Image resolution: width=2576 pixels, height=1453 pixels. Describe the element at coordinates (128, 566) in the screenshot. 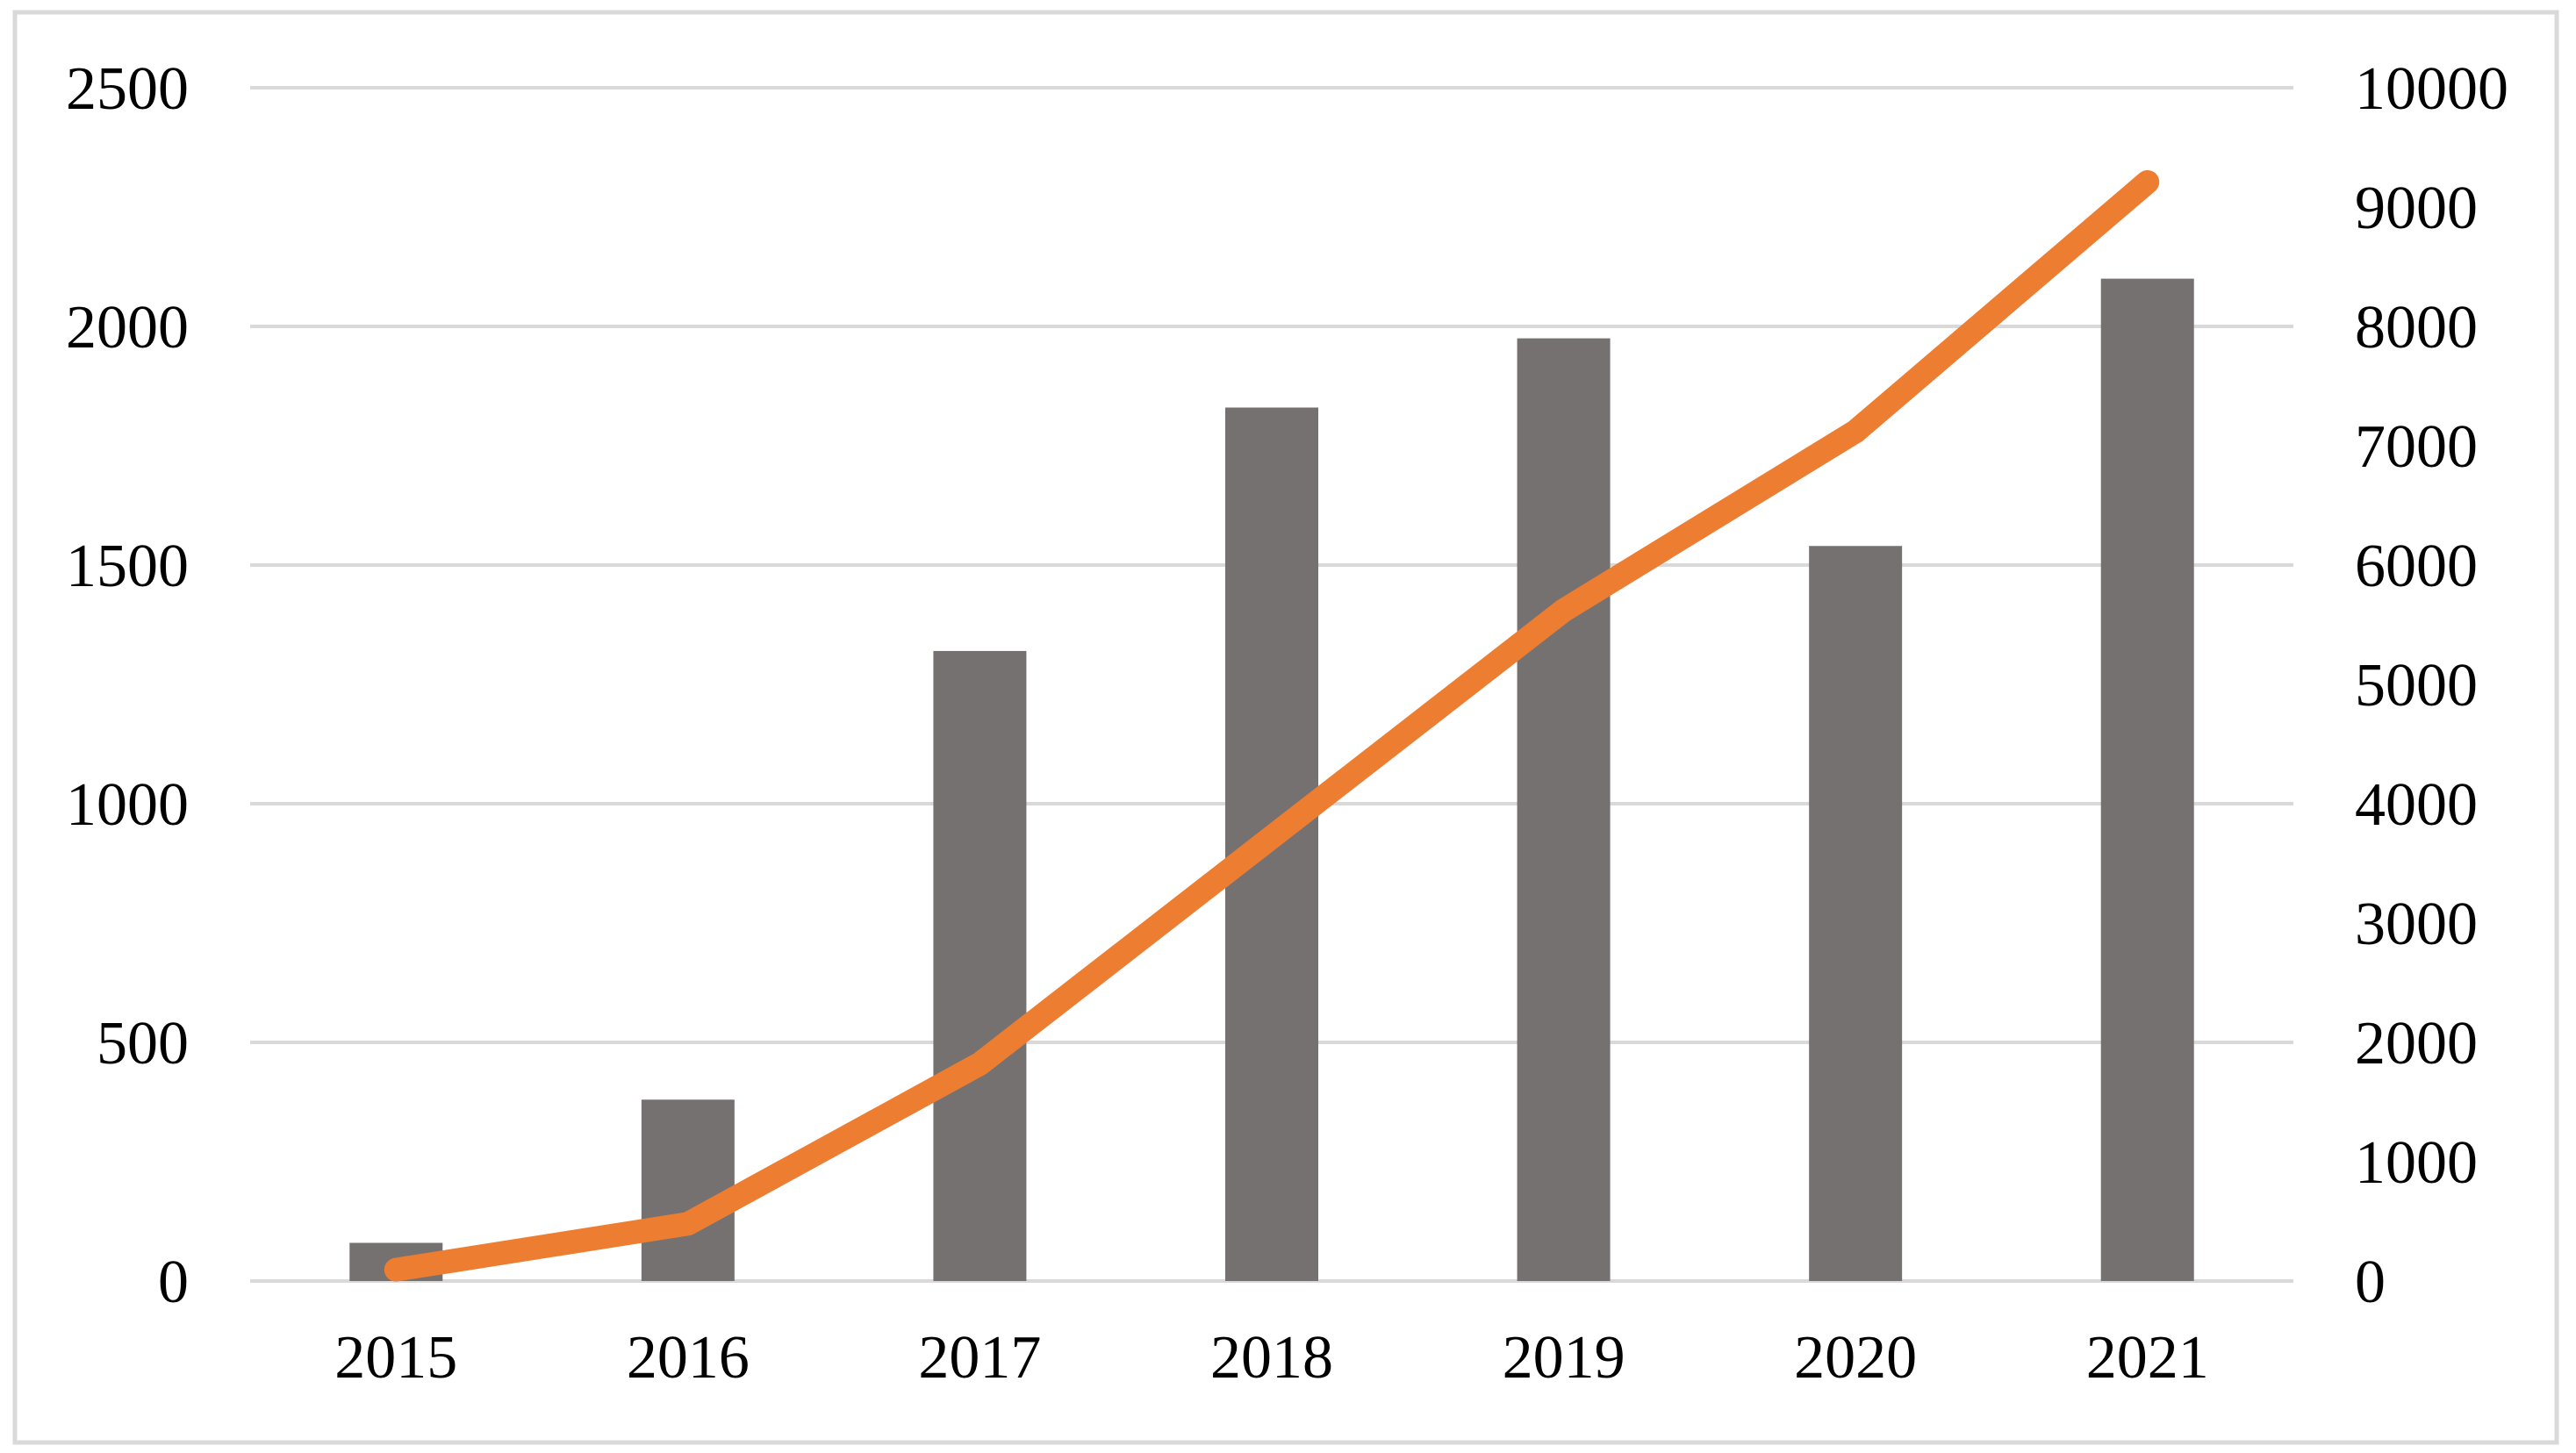

I see `left-axis-tick-1500: 1500` at that location.